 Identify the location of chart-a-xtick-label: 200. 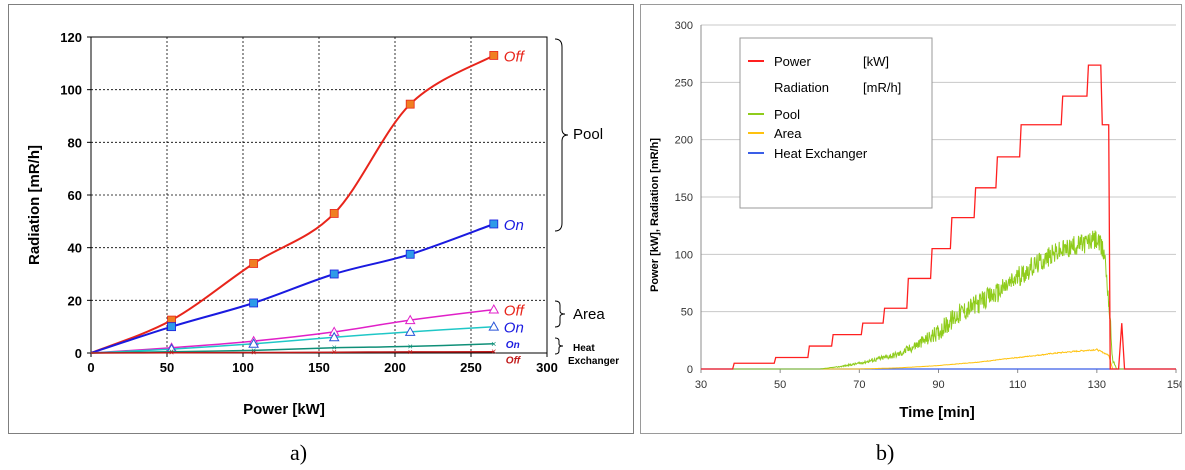
(395, 367).